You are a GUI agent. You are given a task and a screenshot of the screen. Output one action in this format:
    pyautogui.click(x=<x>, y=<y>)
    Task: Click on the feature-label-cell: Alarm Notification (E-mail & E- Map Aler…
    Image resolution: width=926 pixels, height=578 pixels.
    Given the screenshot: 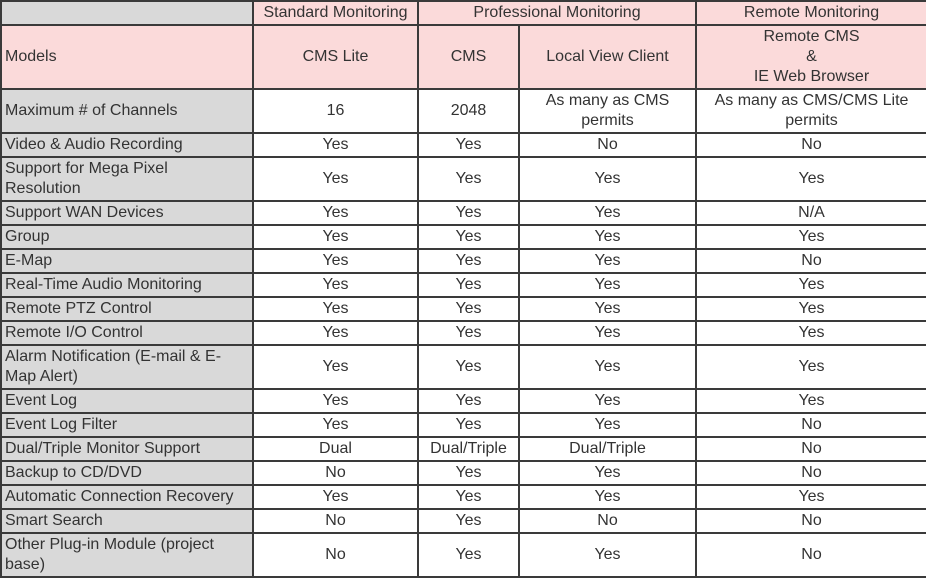 What is the action you would take?
    pyautogui.click(x=127, y=367)
    